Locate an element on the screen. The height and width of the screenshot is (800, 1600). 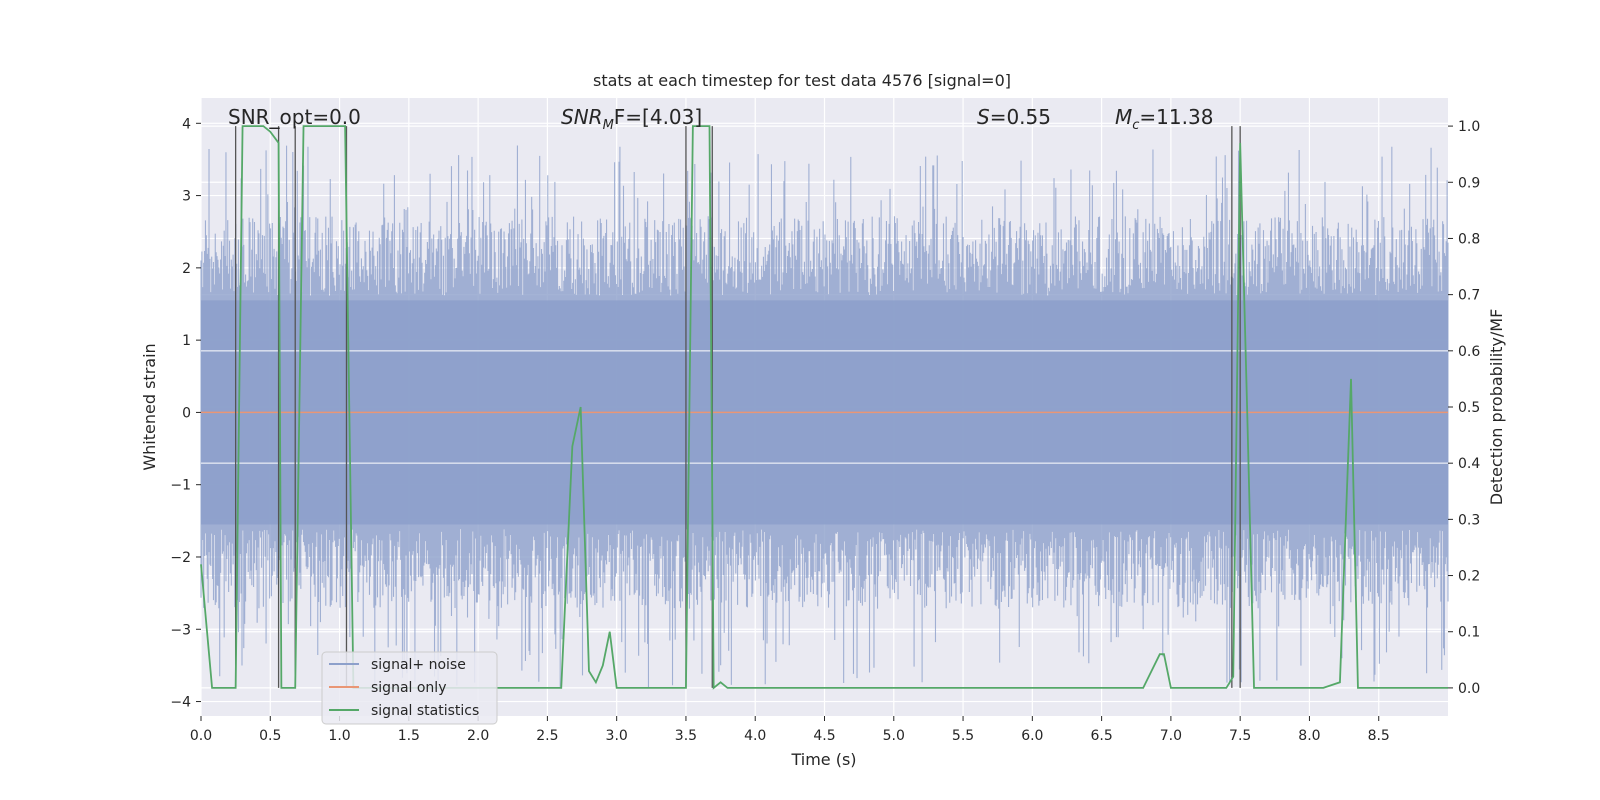
x-tick-label-1: 0.5 is located at coordinates (270, 736).